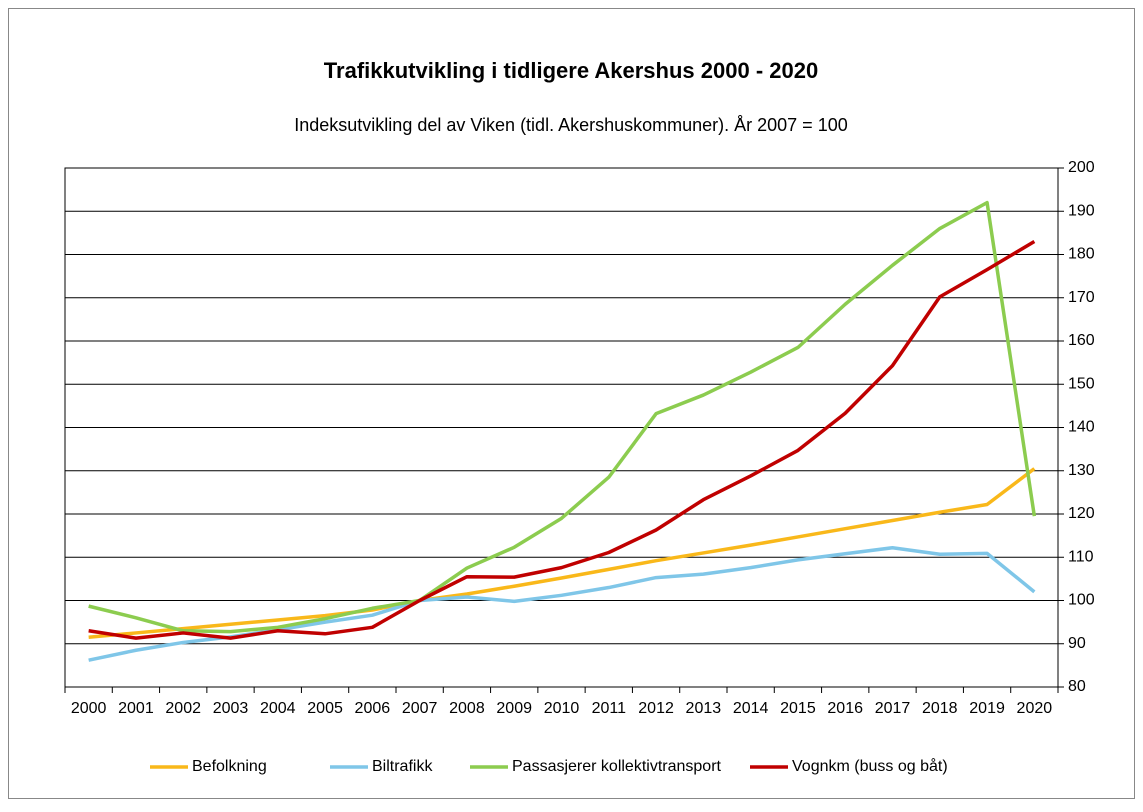  I want to click on x-tick-label: 2003, so click(231, 708).